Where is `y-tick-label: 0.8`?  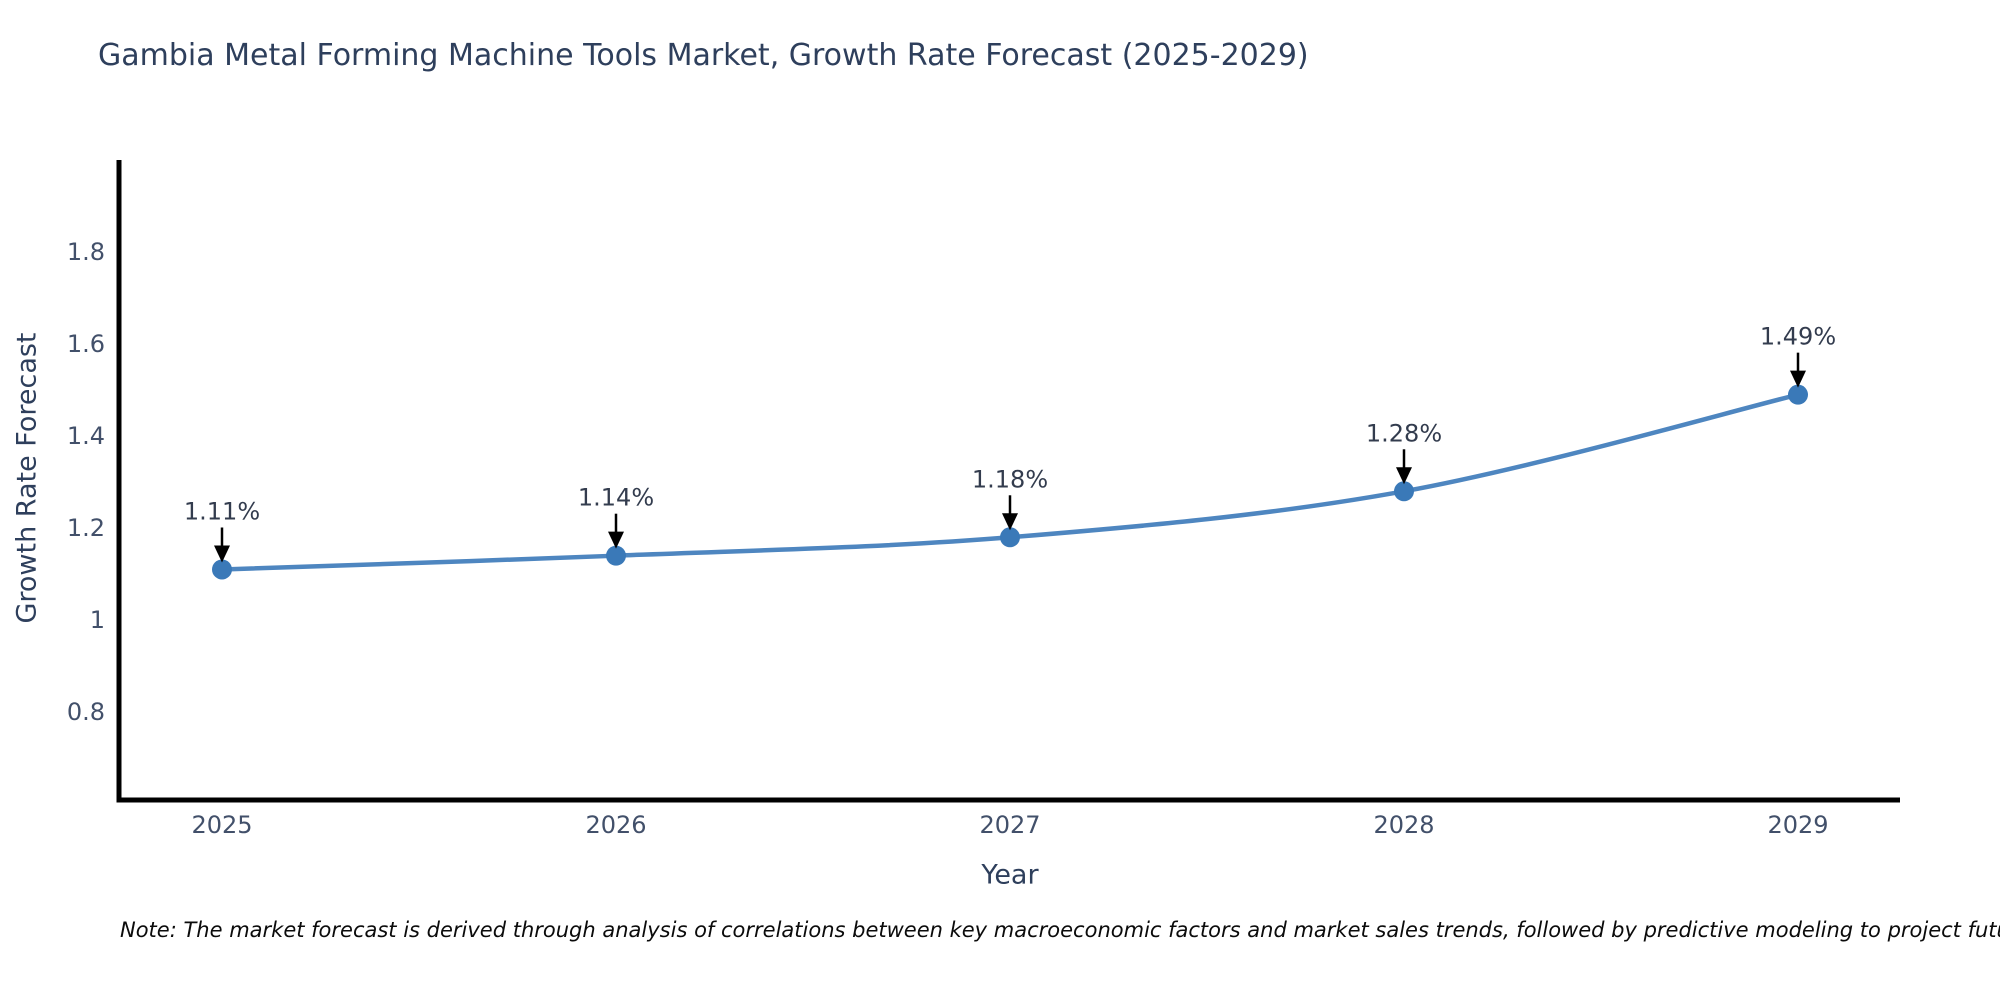
y-tick-label: 0.8 is located at coordinates (86, 712).